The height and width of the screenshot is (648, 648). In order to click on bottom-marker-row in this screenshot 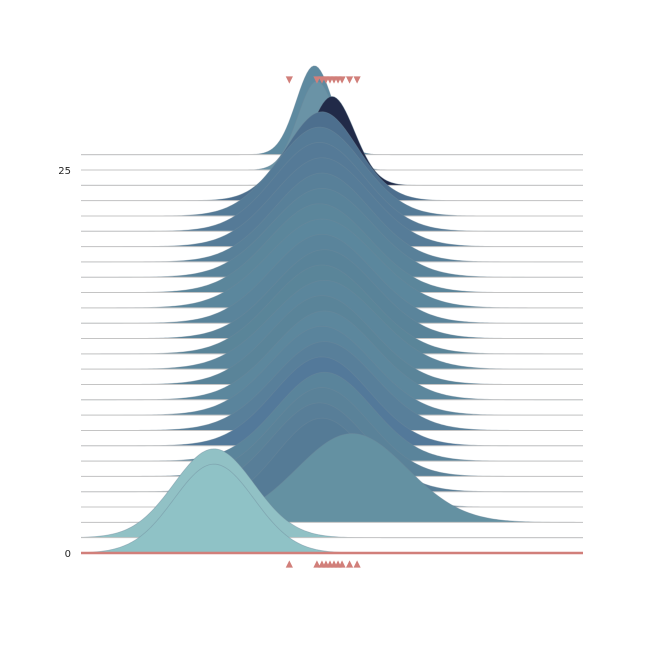, I will do `click(323, 564)`.